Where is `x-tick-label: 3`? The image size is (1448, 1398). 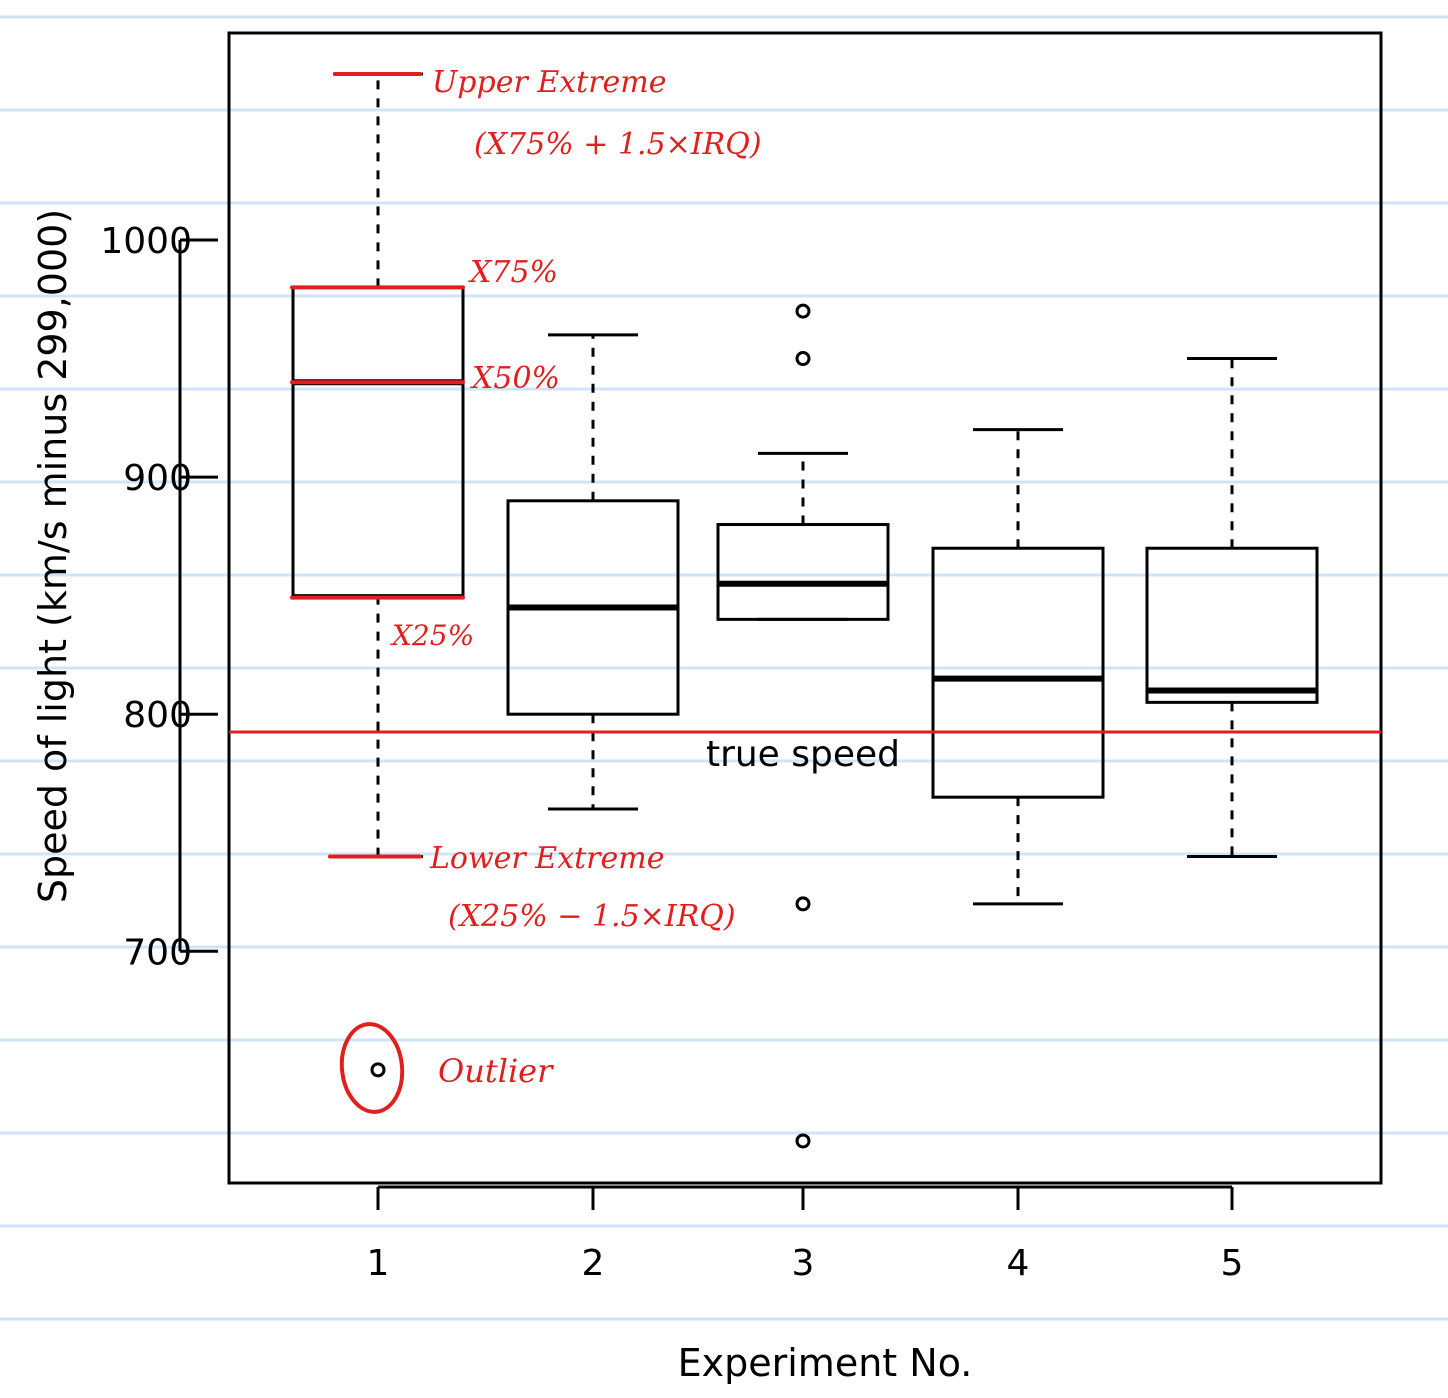 x-tick-label: 3 is located at coordinates (803, 1263).